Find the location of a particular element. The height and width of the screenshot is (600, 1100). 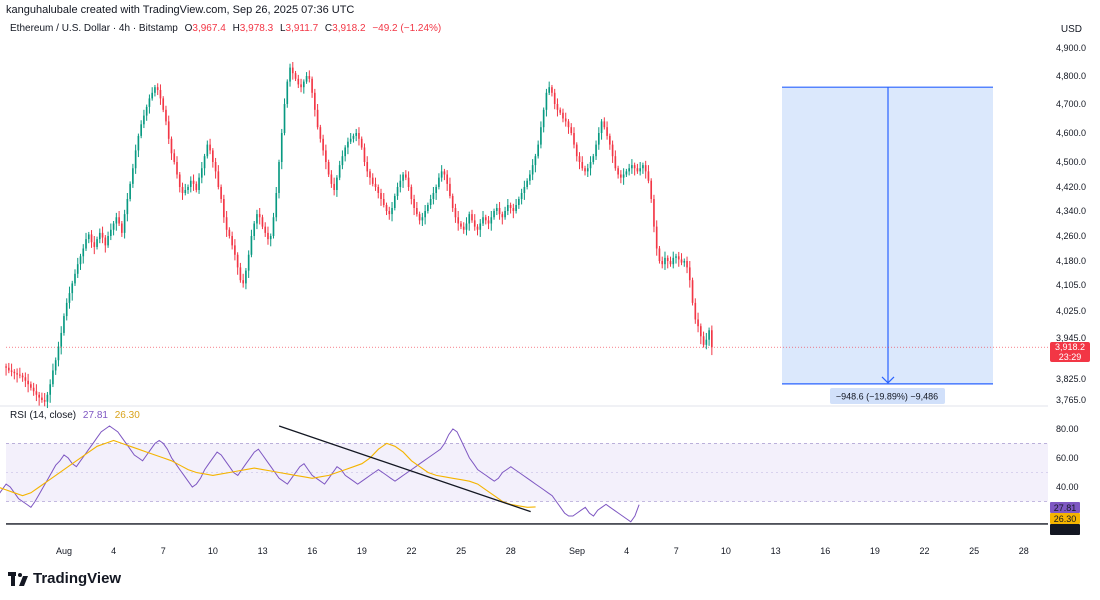

measure-label-bg is located at coordinates (887, 396).